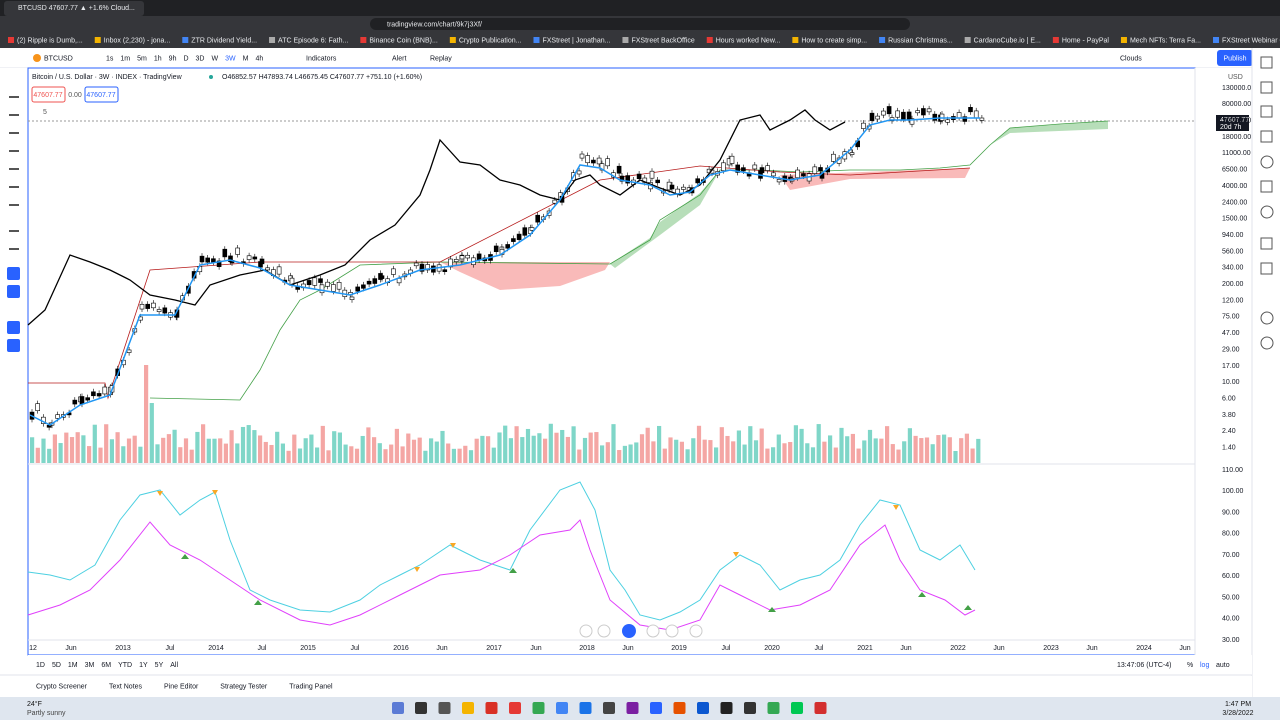 This screenshot has width=1280, height=725. Describe the element at coordinates (640, 24) in the screenshot. I see `address-bar` at that location.